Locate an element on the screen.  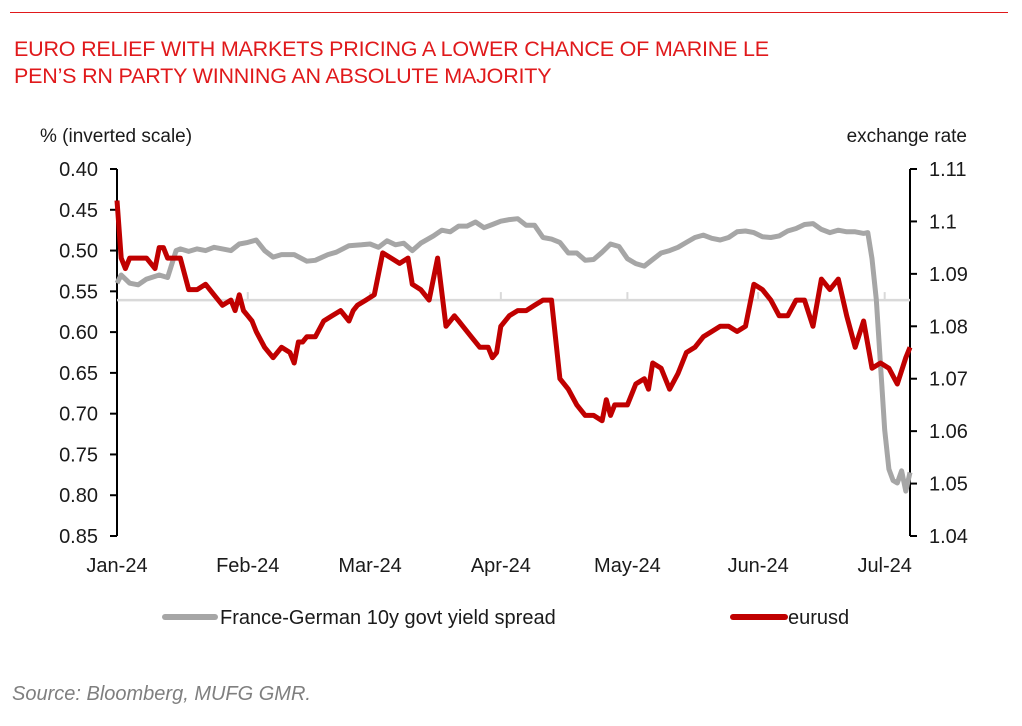
top-rule is located at coordinates (509, 12).